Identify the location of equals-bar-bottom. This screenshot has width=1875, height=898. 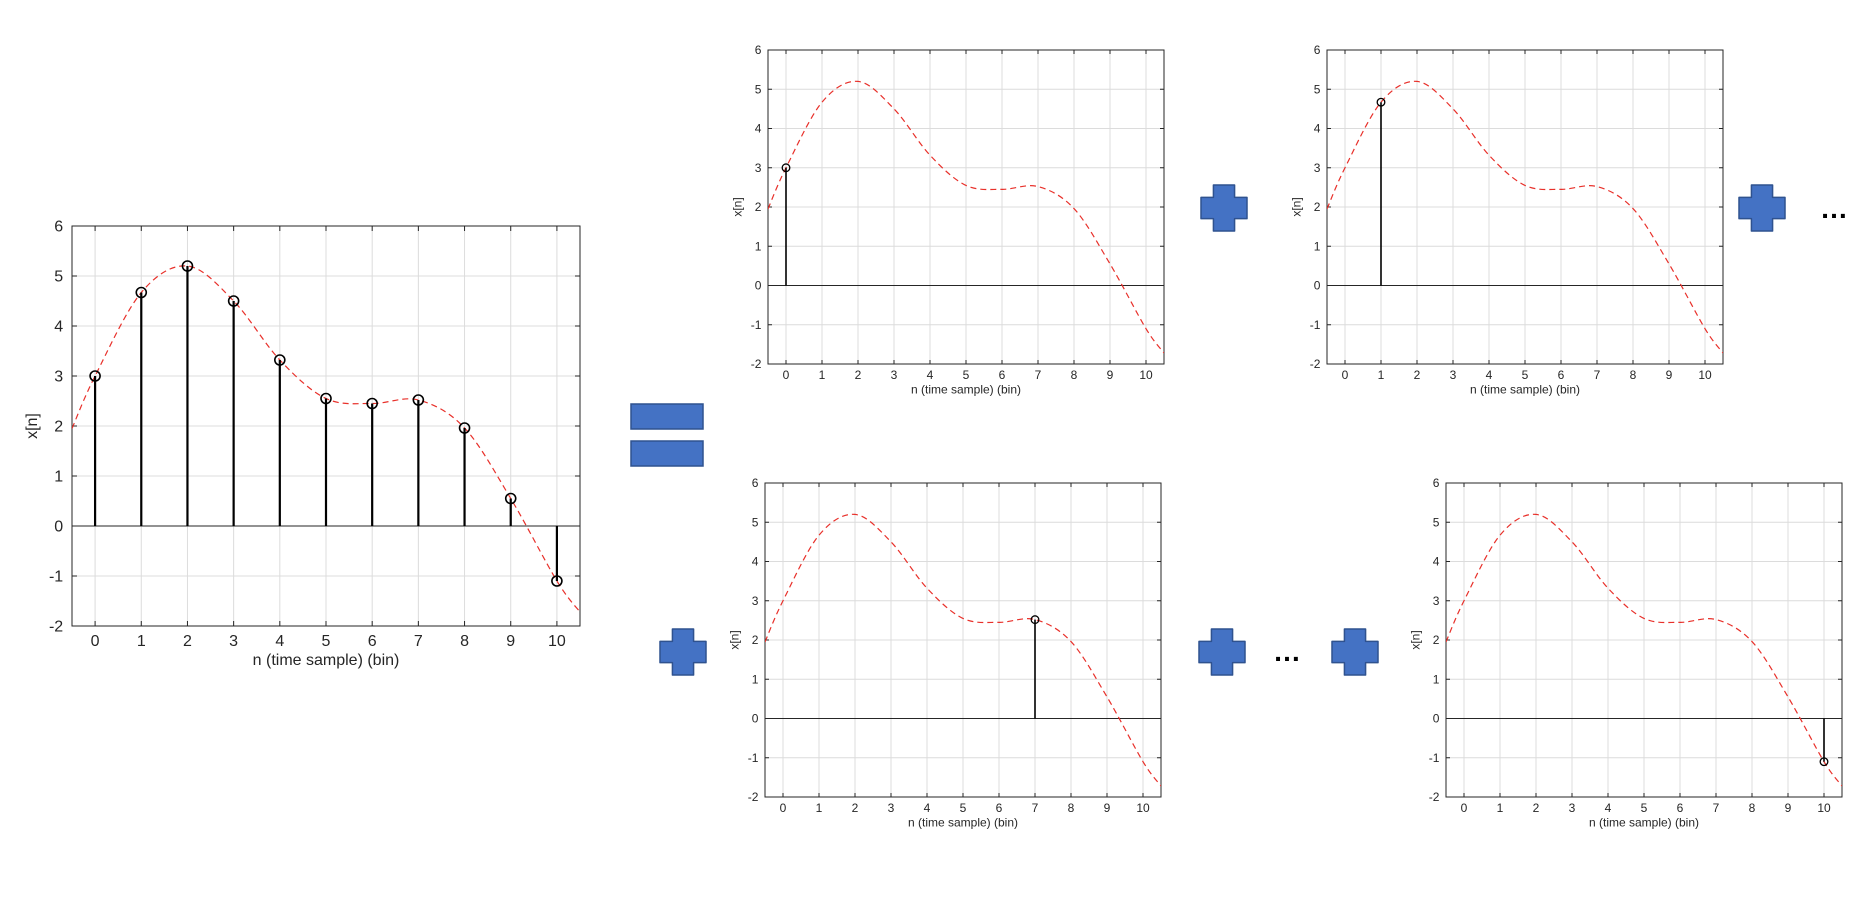
(667, 453).